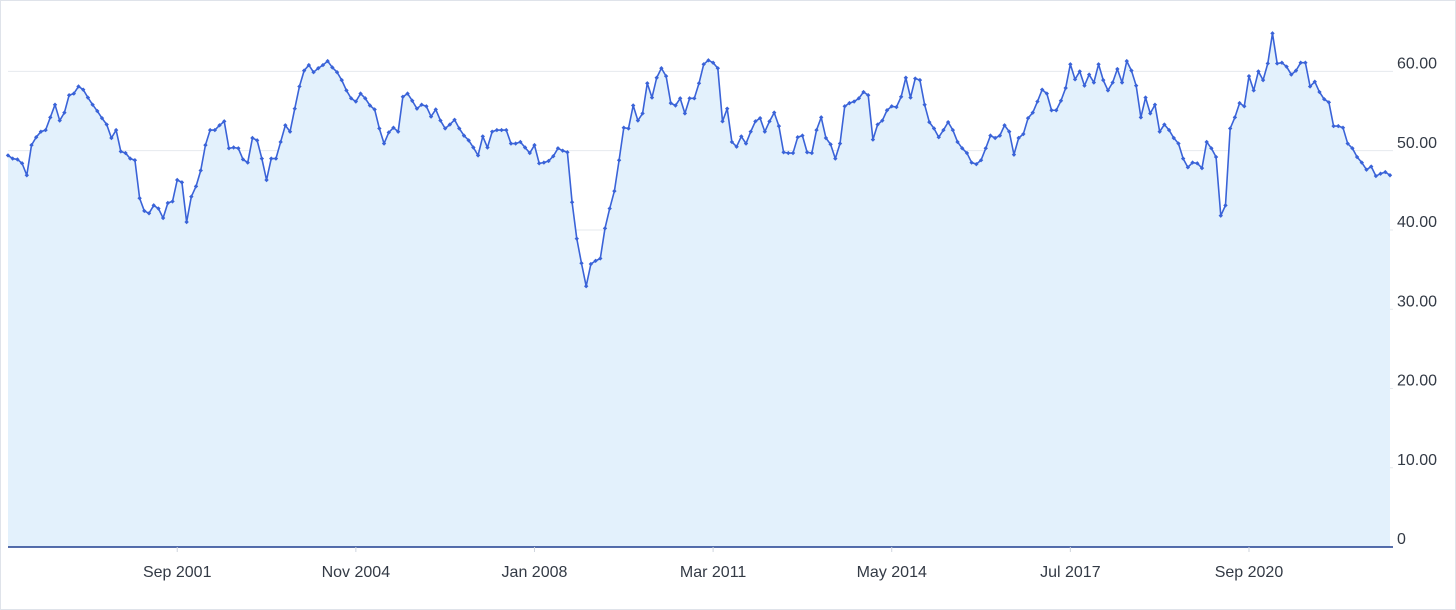 This screenshot has width=1456, height=610. What do you see at coordinates (1417, 222) in the screenshot?
I see `y-tick-label: 40.00` at bounding box center [1417, 222].